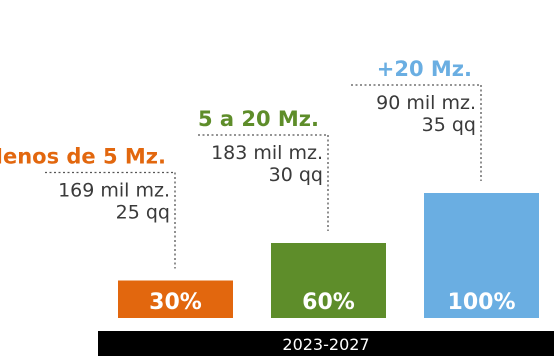  I want to click on category-label: +20 Mz., so click(424, 69).